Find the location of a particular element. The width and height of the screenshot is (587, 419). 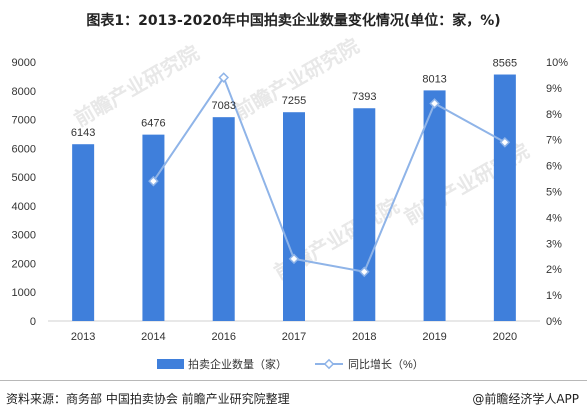

y-left-tick-label: 9000 is located at coordinates (24, 63).